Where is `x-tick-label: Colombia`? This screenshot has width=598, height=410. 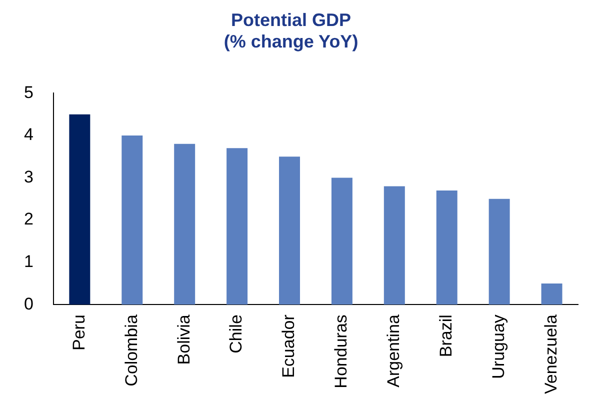 x-tick-label: Colombia is located at coordinates (131, 350).